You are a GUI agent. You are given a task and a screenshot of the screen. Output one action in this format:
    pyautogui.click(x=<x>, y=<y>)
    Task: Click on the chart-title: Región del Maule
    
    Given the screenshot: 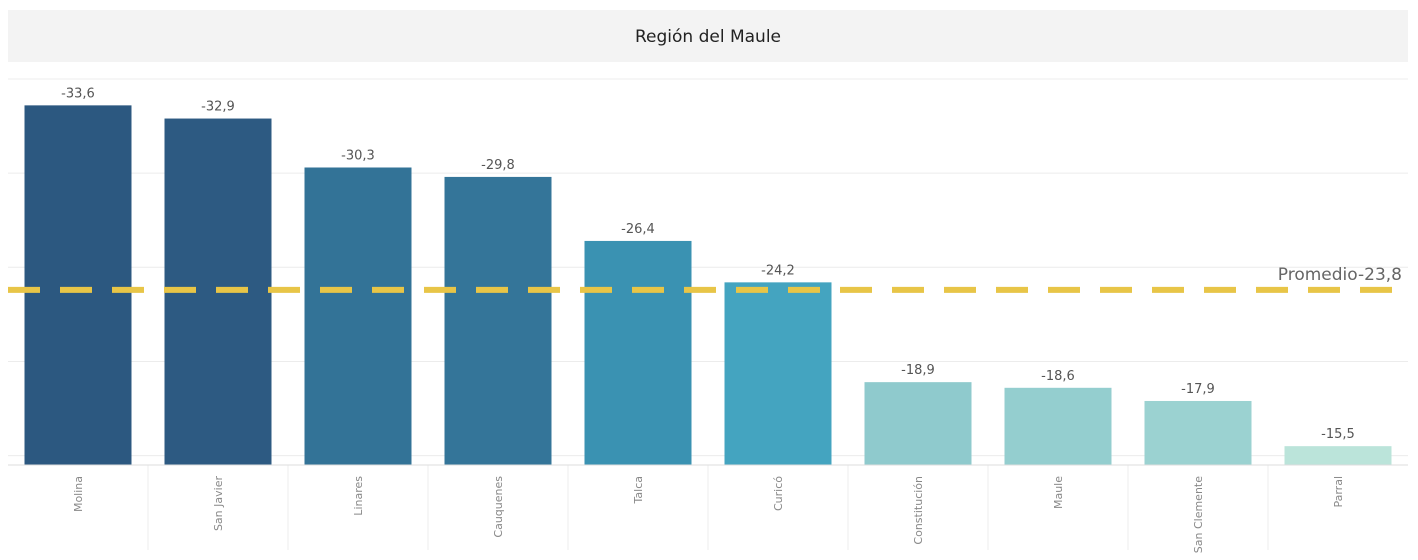 What is the action you would take?
    pyautogui.click(x=708, y=37)
    